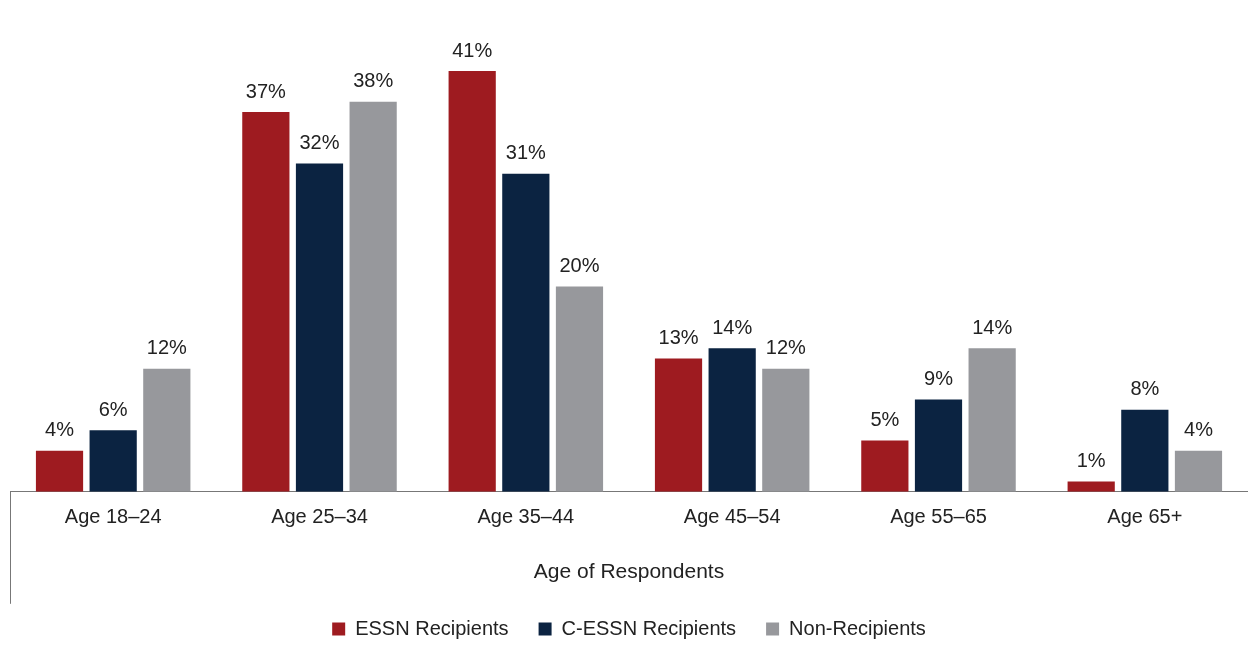  What do you see at coordinates (1091, 460) in the screenshot?
I see `data-label: 1%` at bounding box center [1091, 460].